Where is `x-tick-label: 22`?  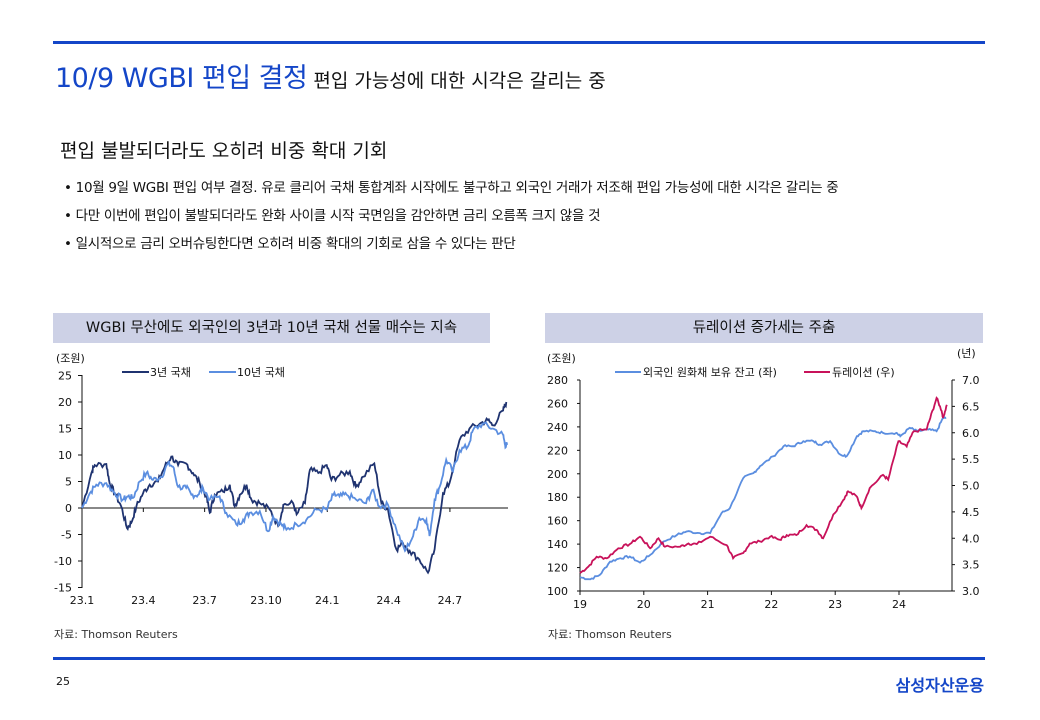
x-tick-label: 22 is located at coordinates (771, 604).